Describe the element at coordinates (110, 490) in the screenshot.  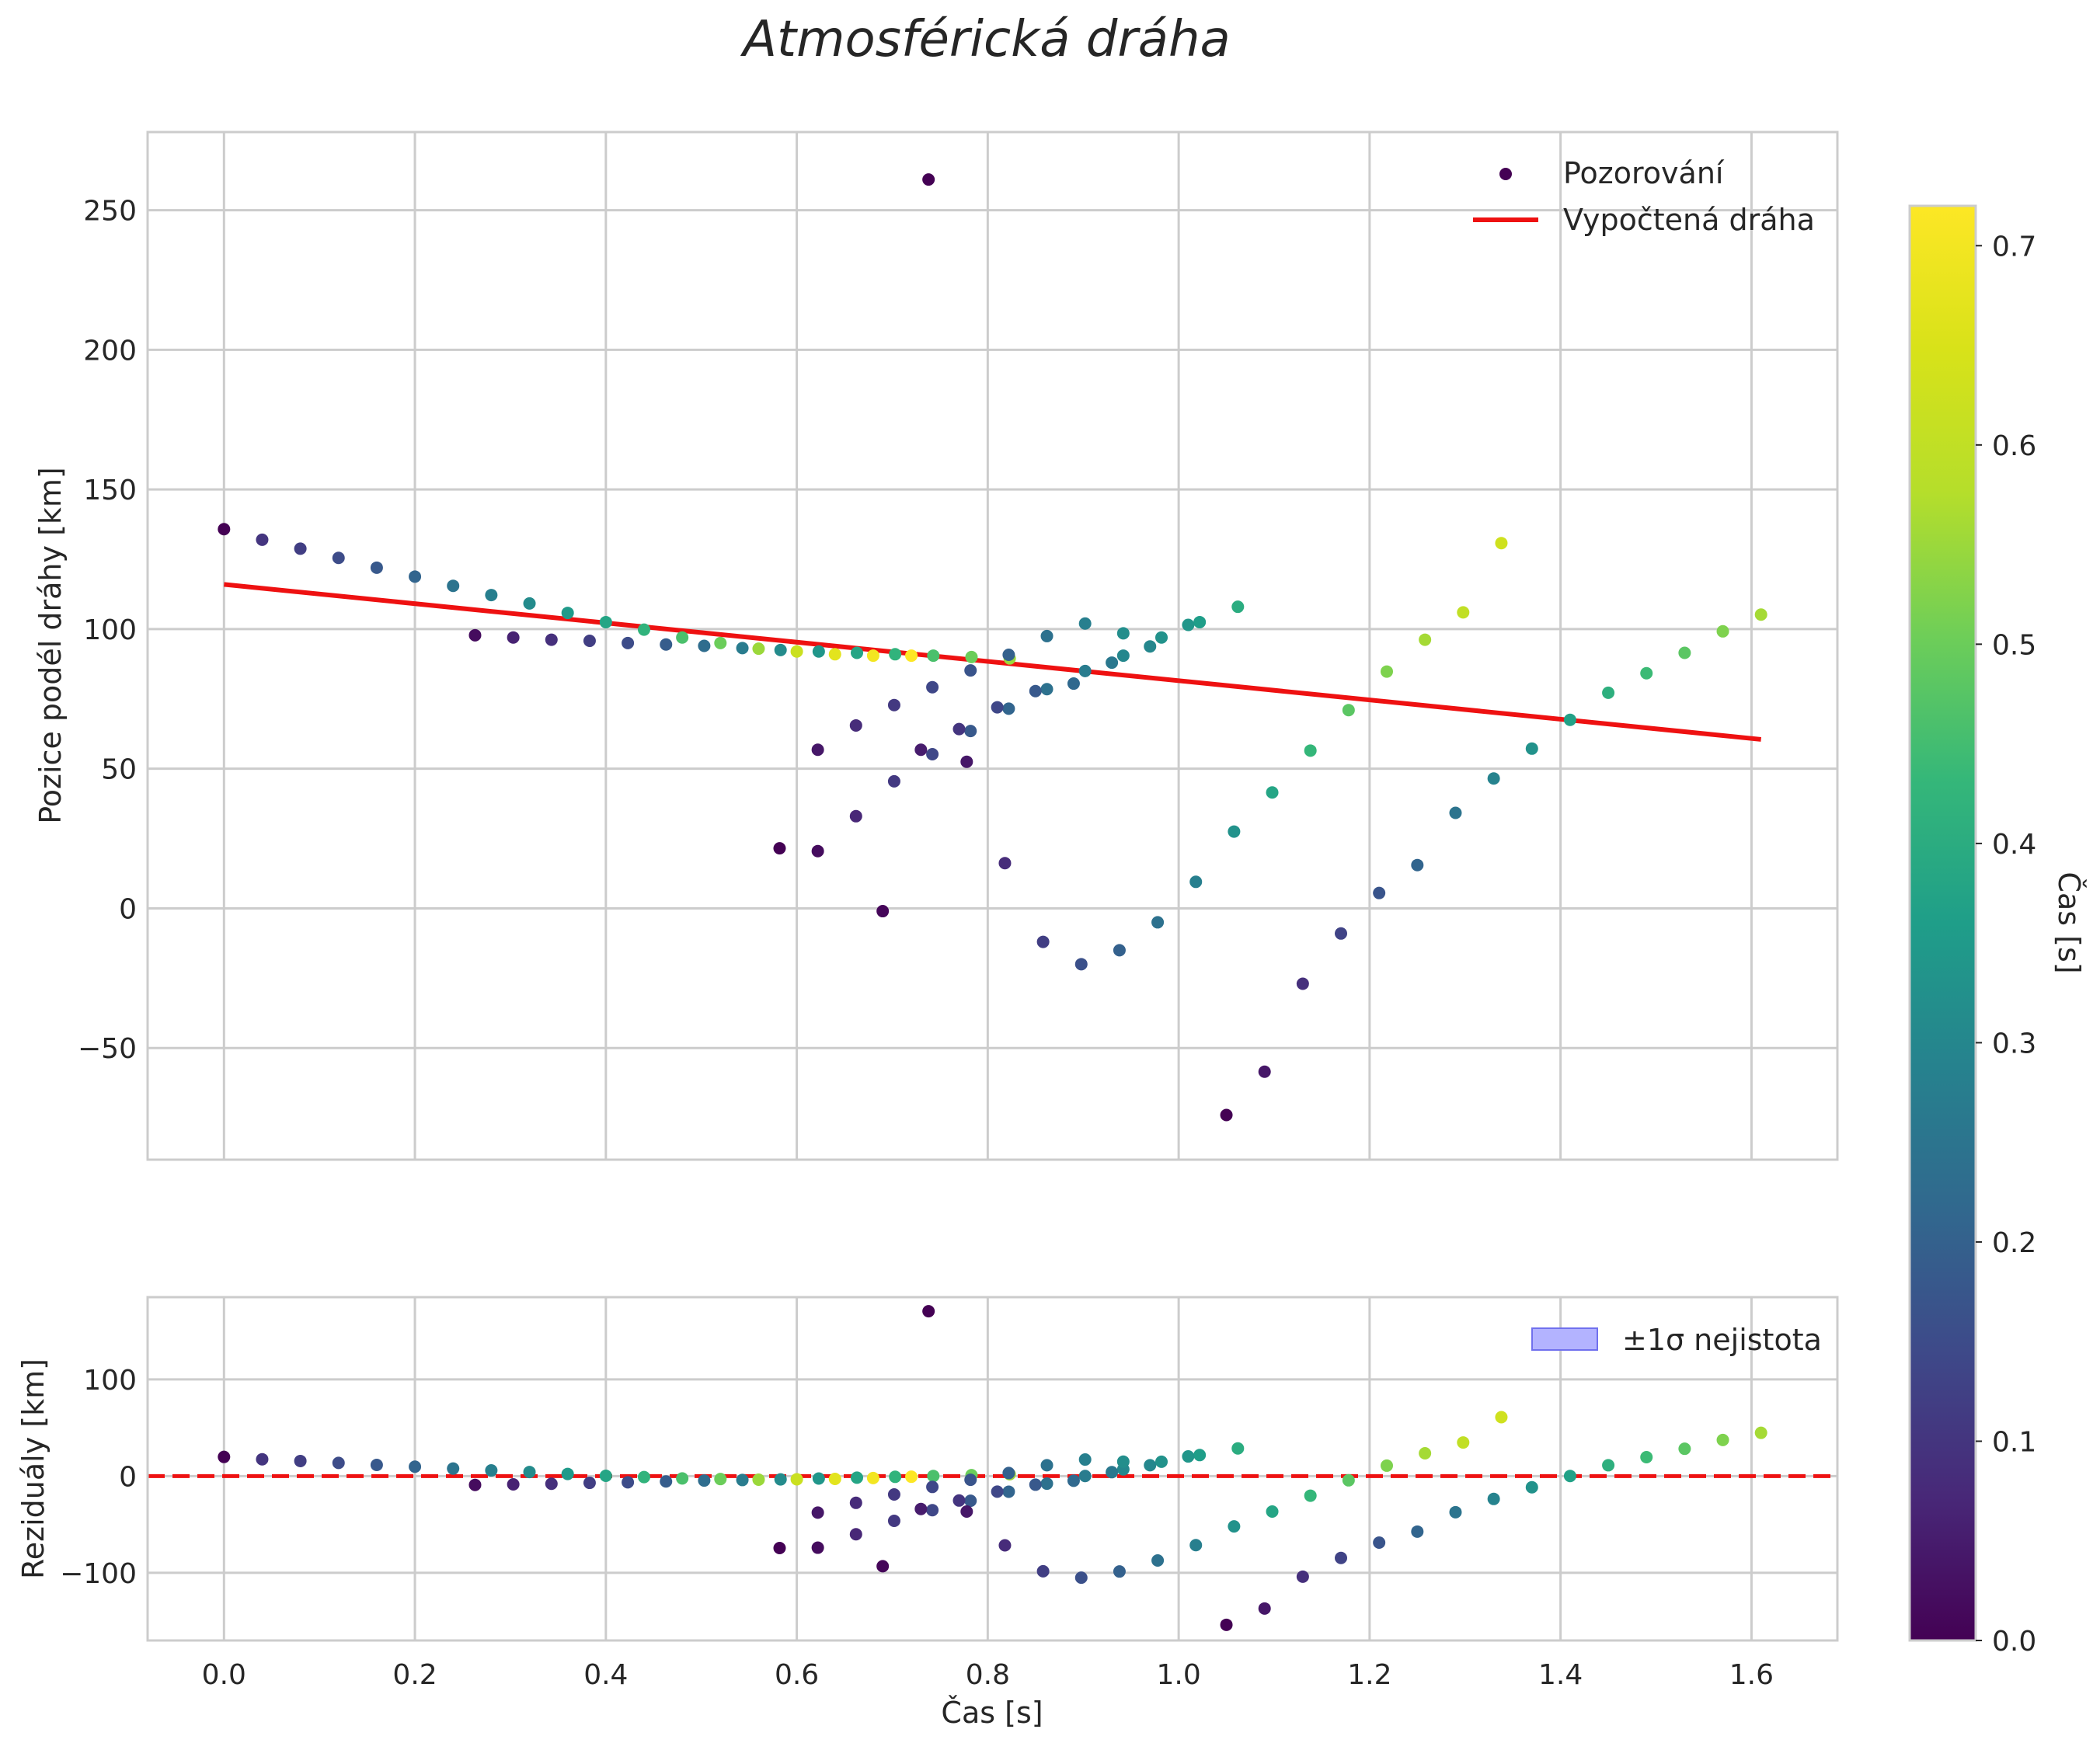
I see `main-y-tick-label: 150` at that location.